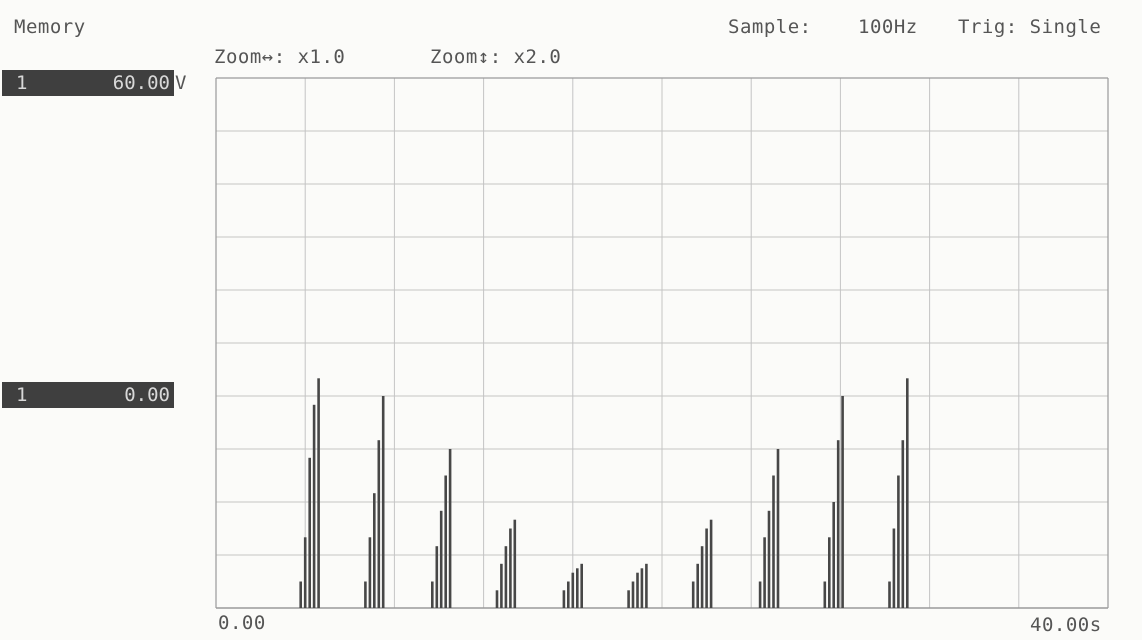  Describe the element at coordinates (1030, 27) in the screenshot. I see `trigger-mode-label: Trig: Single` at that location.